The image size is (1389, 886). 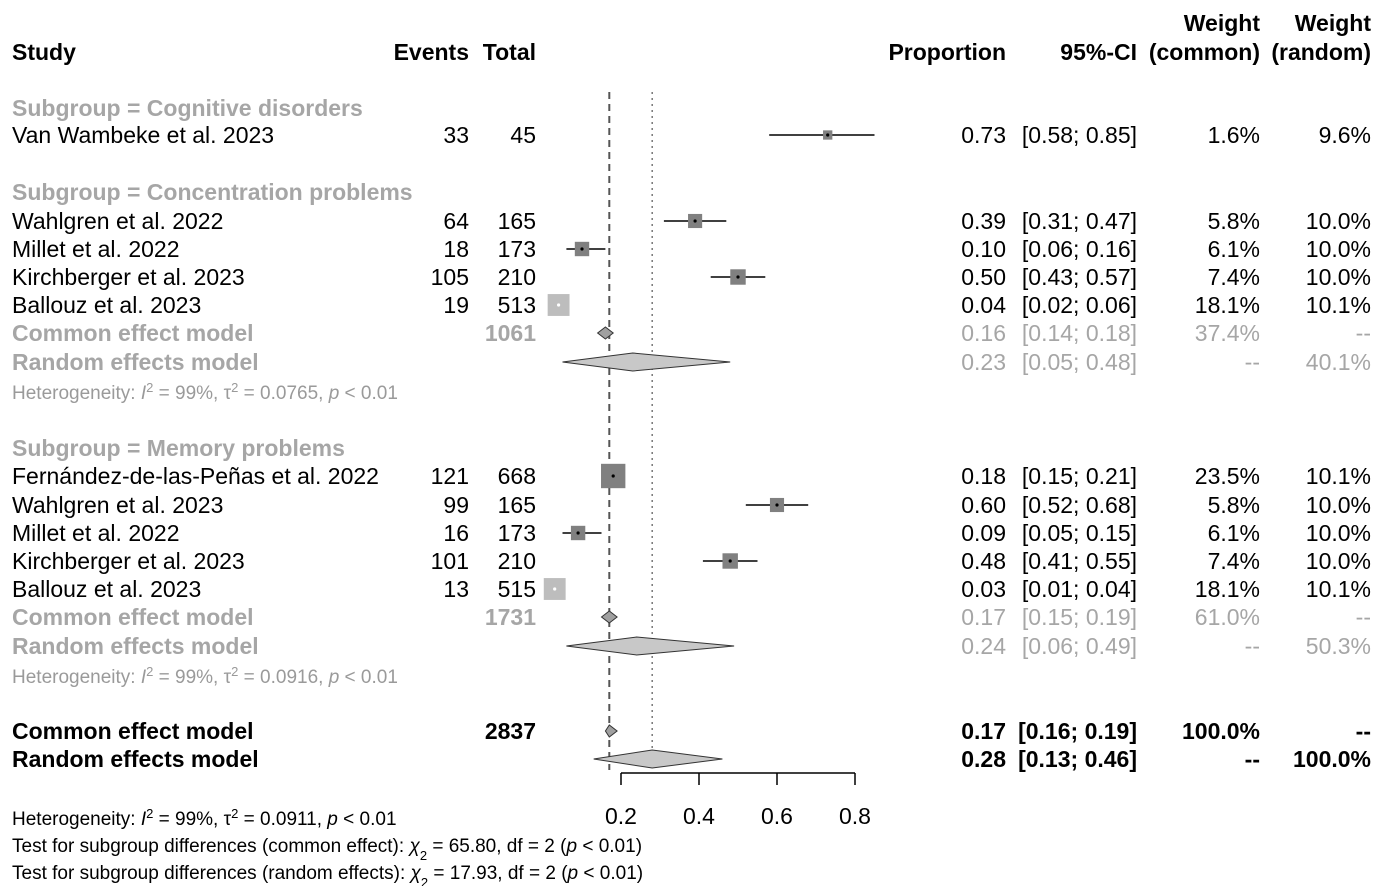 I want to click on study-events: 101, so click(x=450, y=561).